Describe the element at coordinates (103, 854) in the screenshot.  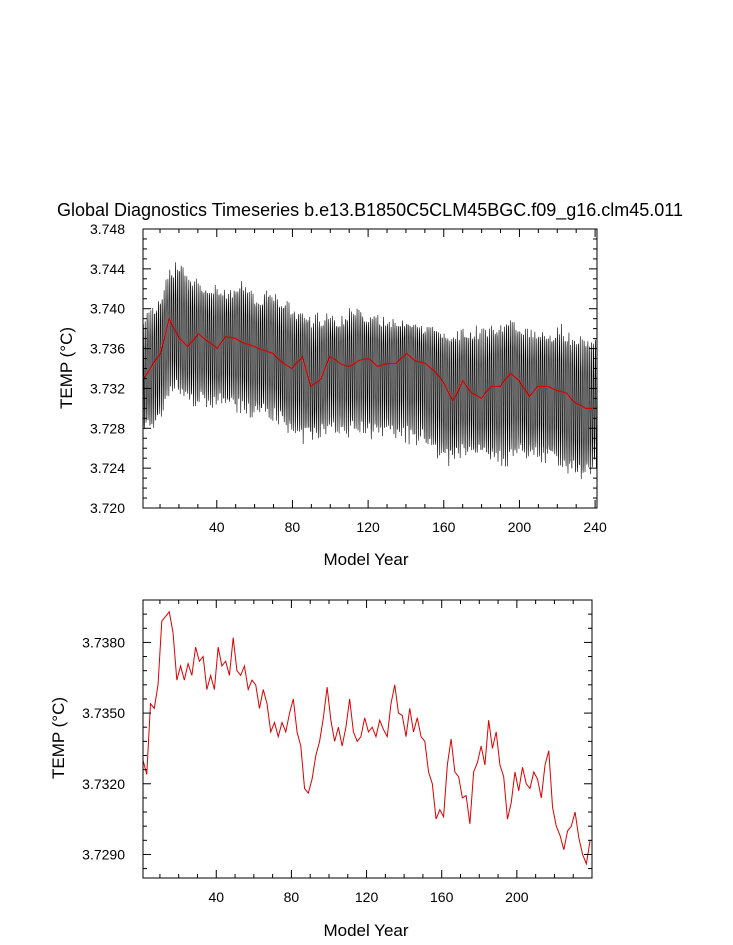
I see `y-tick-label: 3.7290` at that location.